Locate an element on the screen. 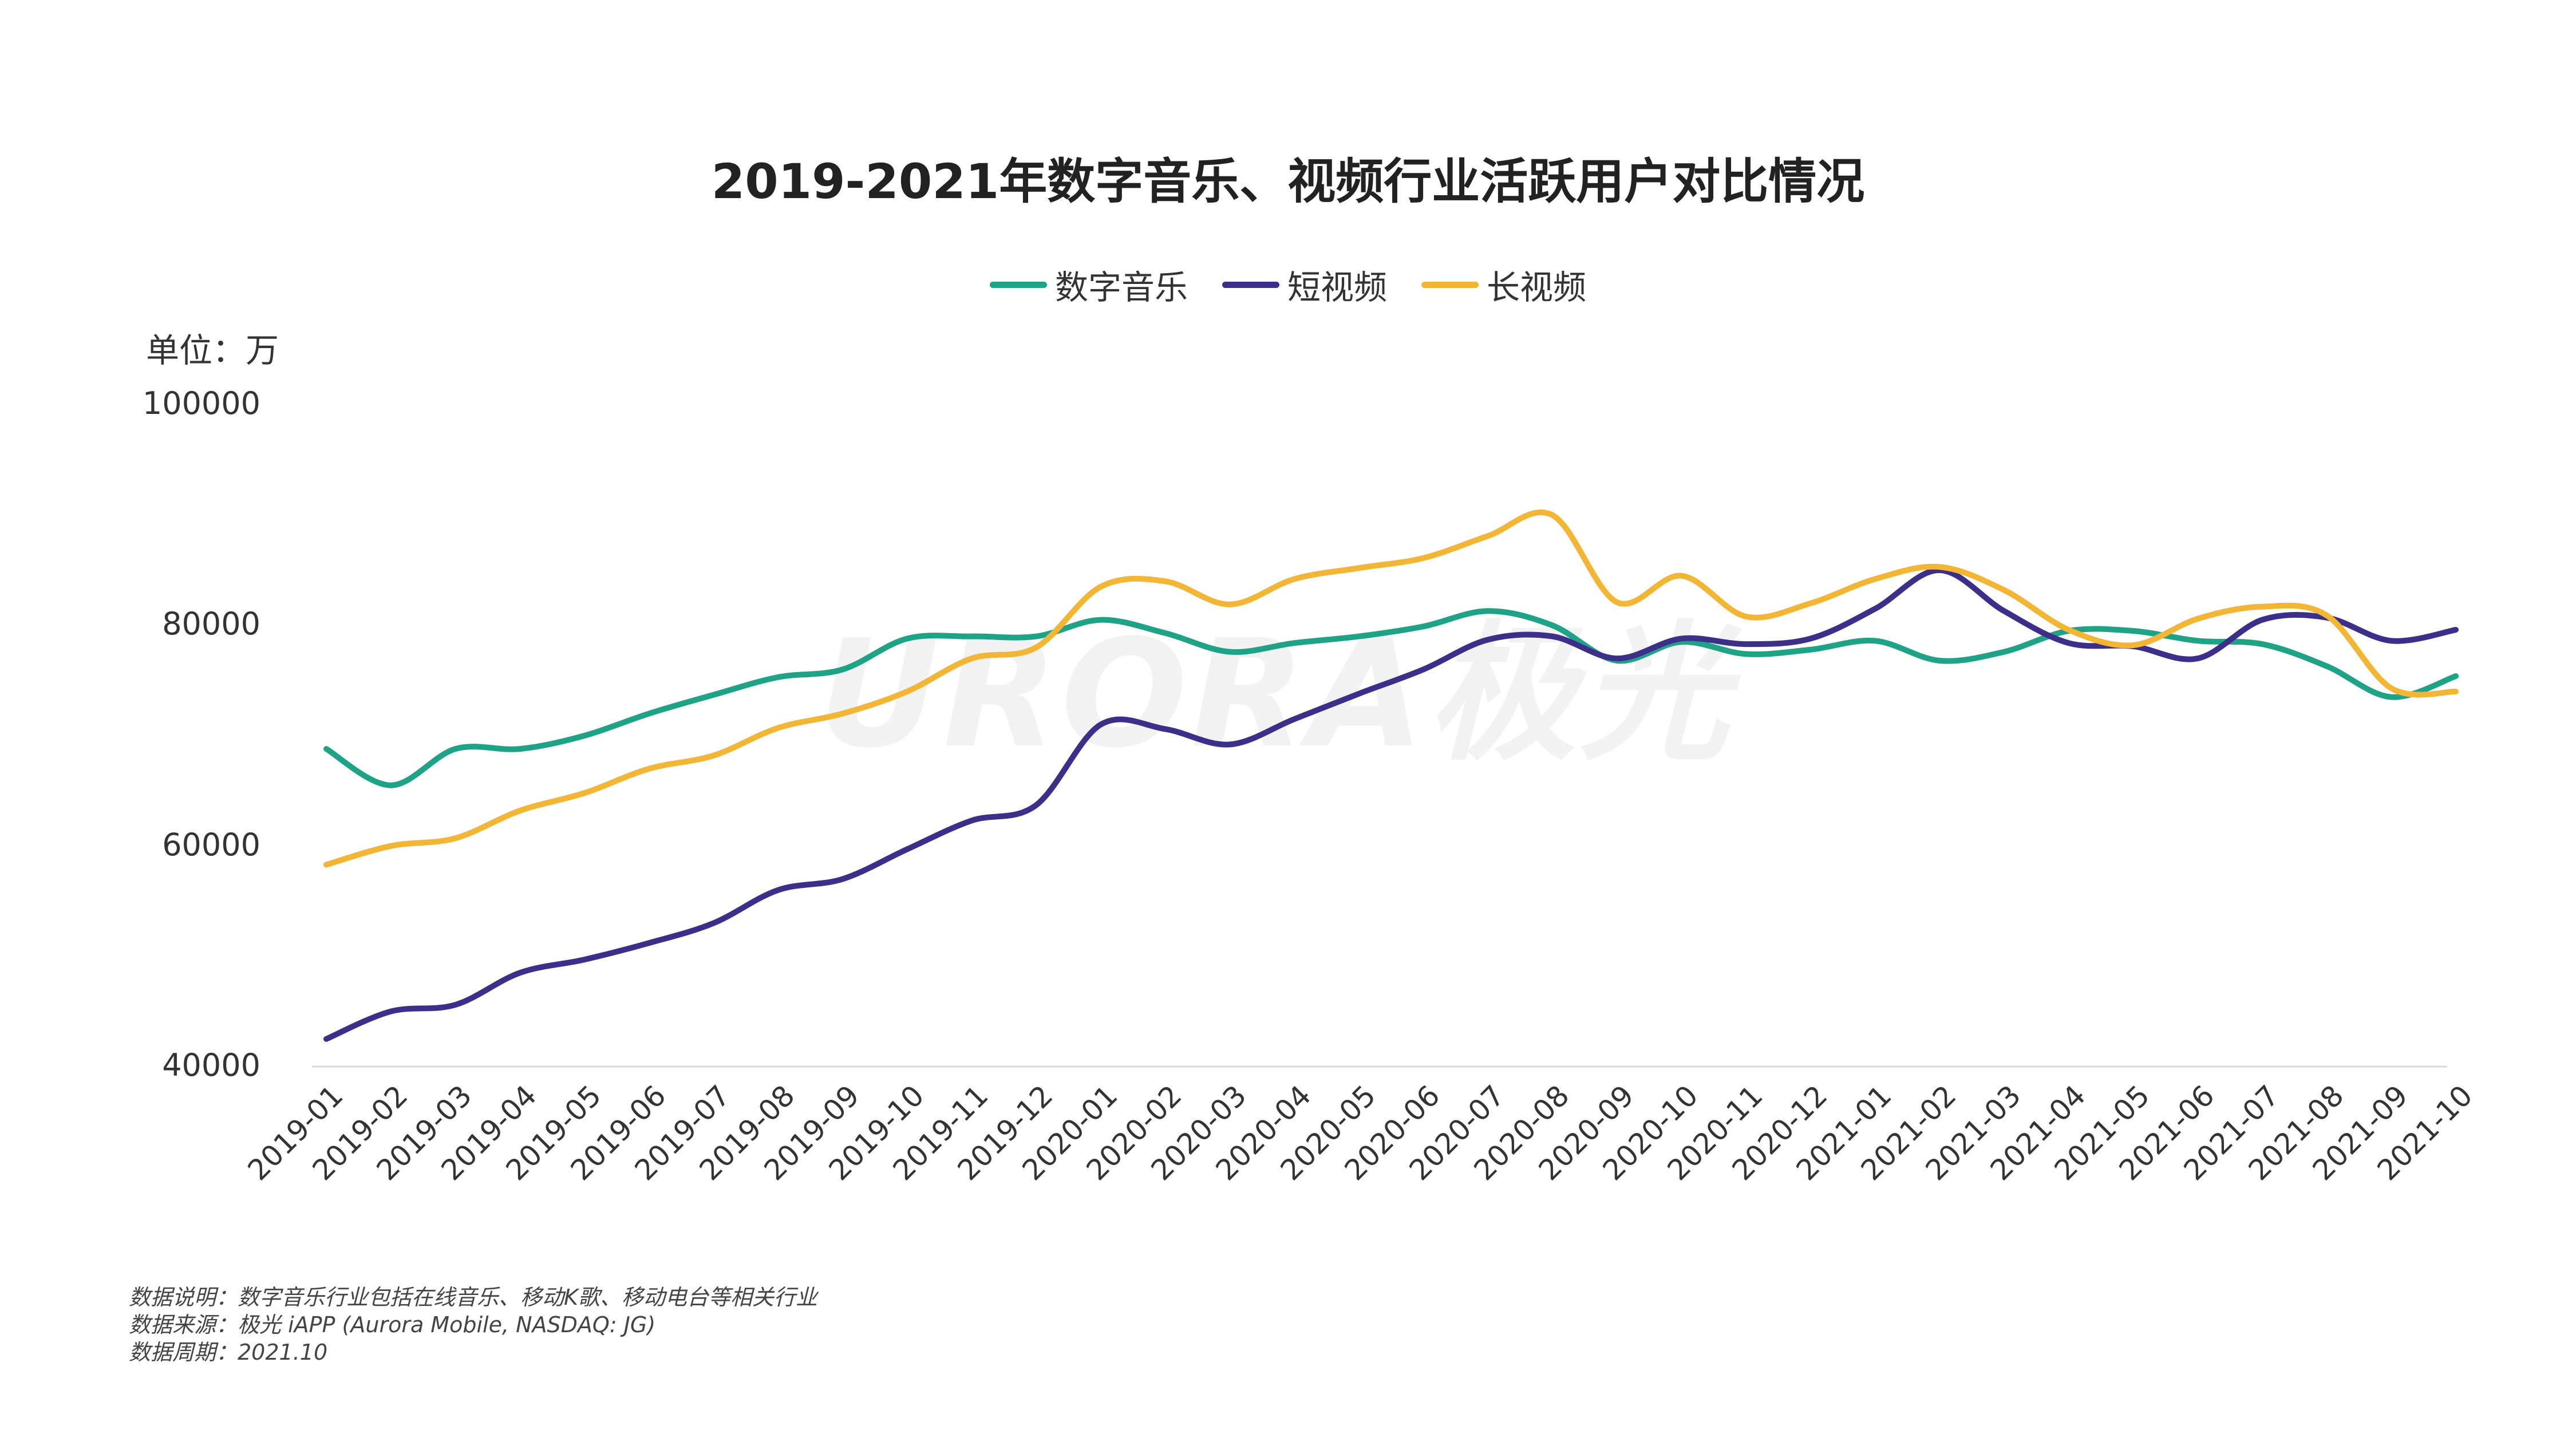 This screenshot has width=2576, height=1449. legend-swatch-music is located at coordinates (1018, 284).